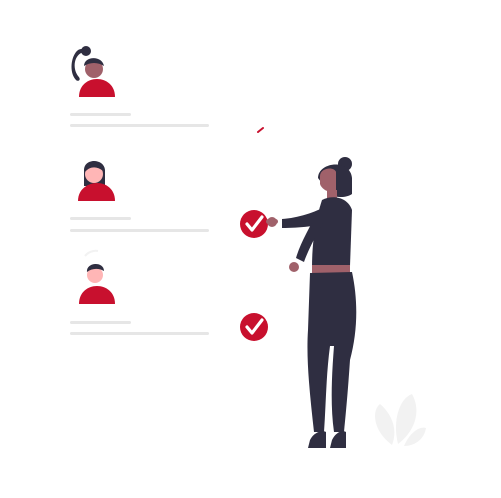 The height and width of the screenshot is (498, 501). Describe the element at coordinates (260, 130) in the screenshot. I see `accent-mark` at that location.